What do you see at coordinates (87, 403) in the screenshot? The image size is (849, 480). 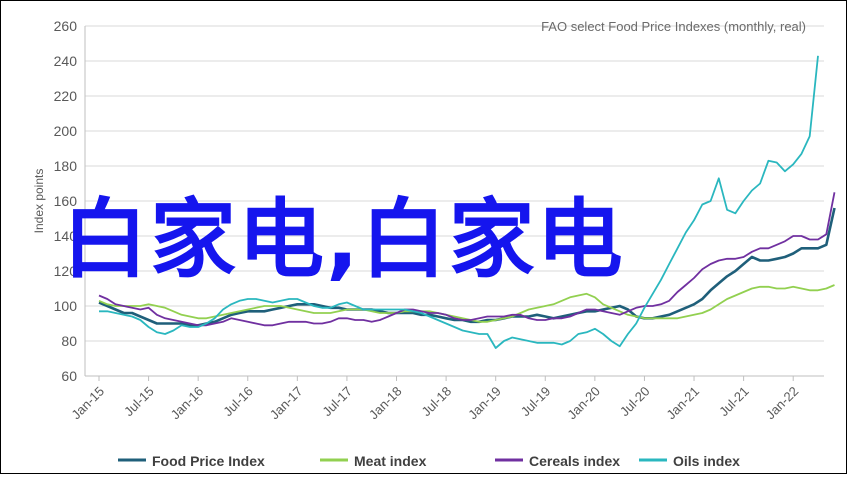 I see `x-tick-label: Jan-15` at bounding box center [87, 403].